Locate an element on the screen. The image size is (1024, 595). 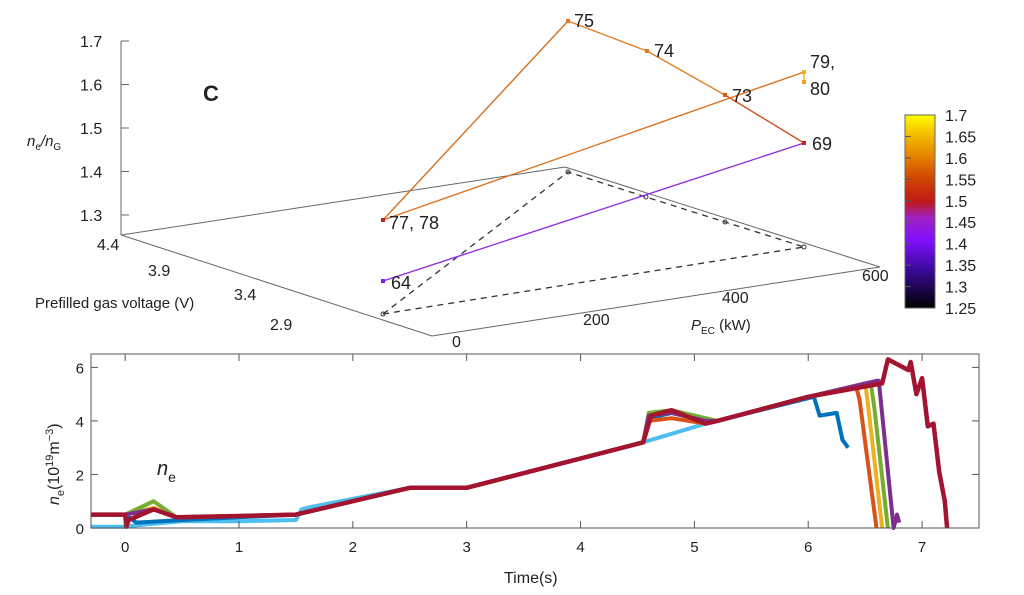
point-label: 75 is located at coordinates (584, 21).